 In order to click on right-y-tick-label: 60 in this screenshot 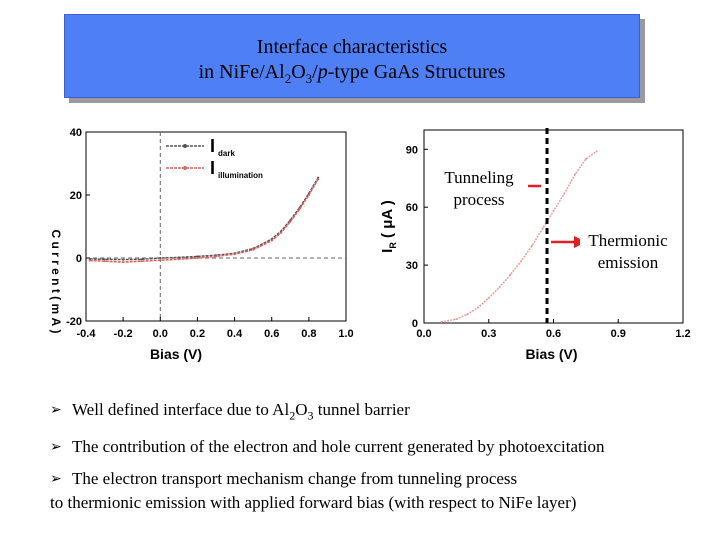, I will do `click(412, 208)`.